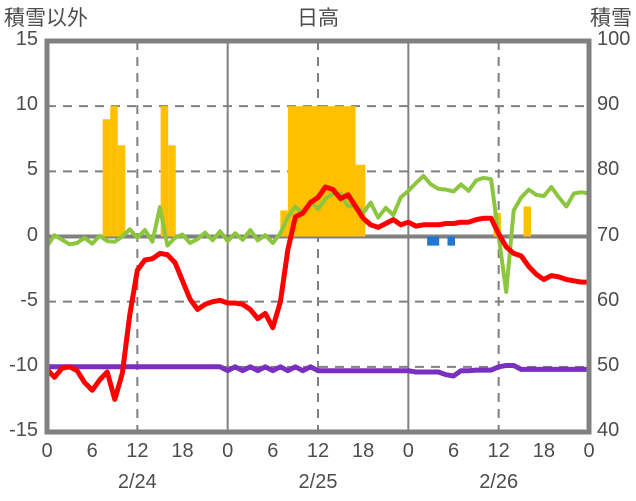 This screenshot has height=501, width=636. Describe the element at coordinates (608, 234) in the screenshot. I see `right-axis-tick-label: 70` at that location.